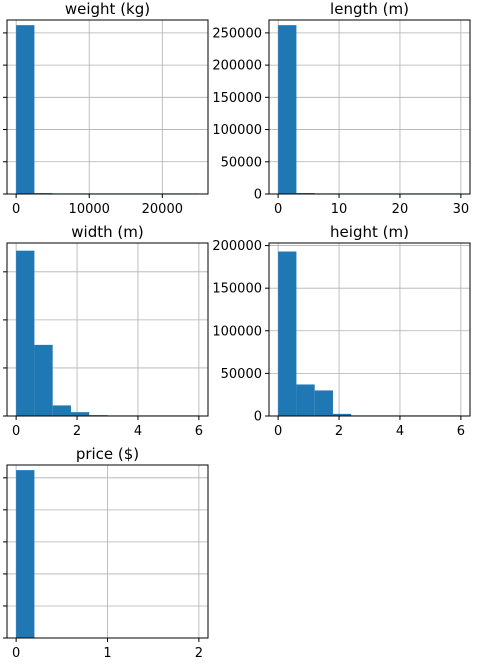  I want to click on x-tick-label: 20, so click(400, 209).